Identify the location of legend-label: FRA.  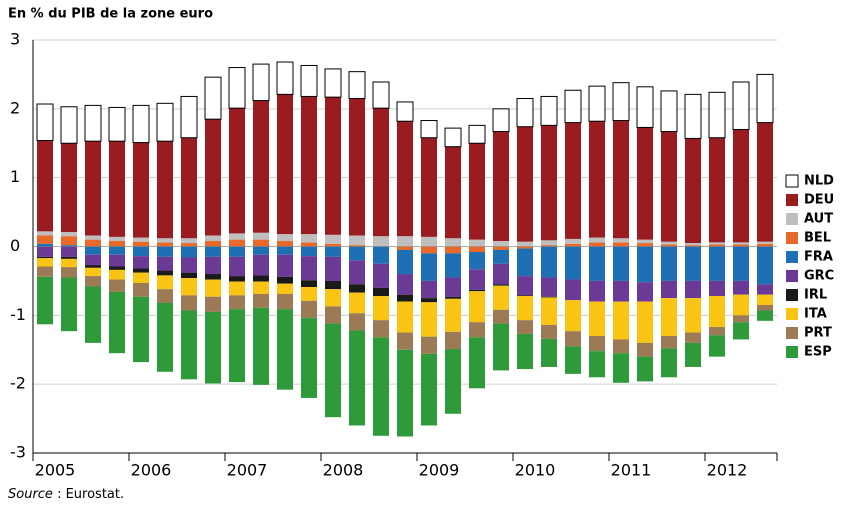
(818, 257).